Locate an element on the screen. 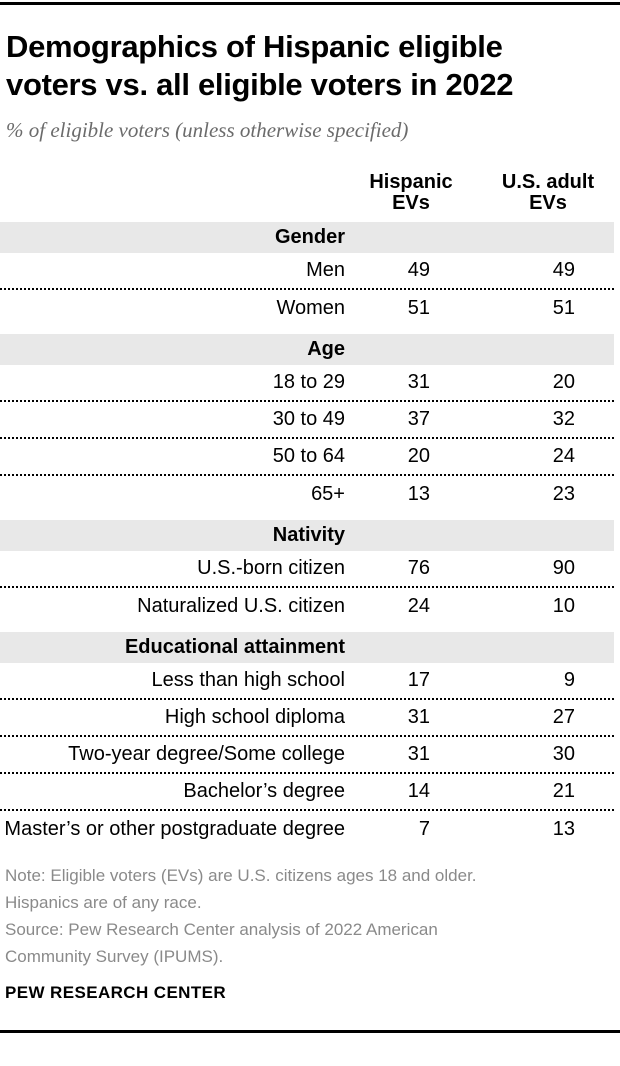 The image size is (620, 1066). table-row: U.S.-born citizen 76 90 is located at coordinates (307, 569).